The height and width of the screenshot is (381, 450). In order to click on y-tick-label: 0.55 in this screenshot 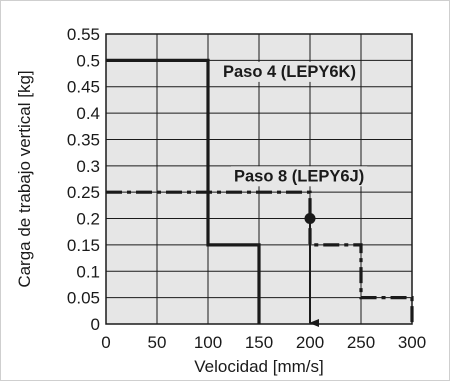, I will do `click(83, 34)`.